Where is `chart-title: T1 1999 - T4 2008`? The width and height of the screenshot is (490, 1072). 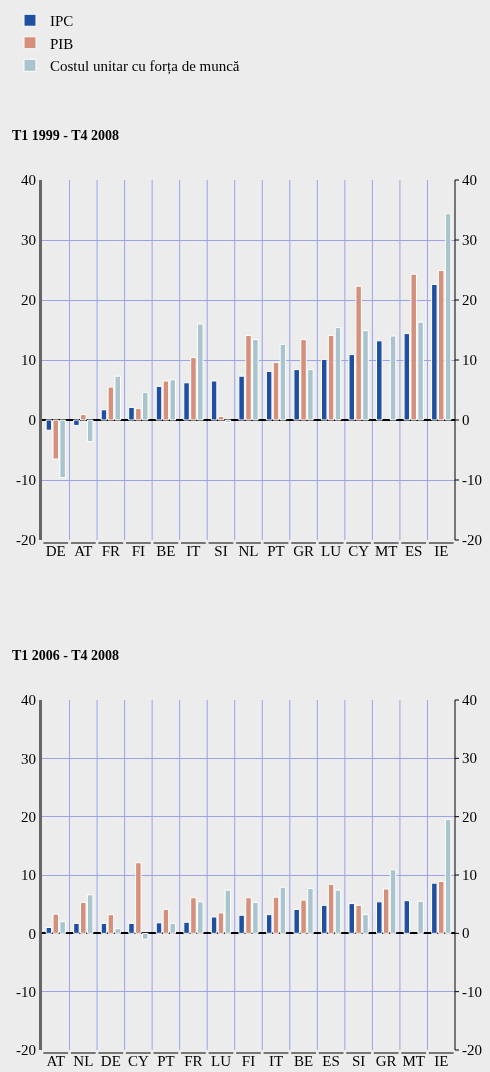 chart-title: T1 1999 - T4 2008 is located at coordinates (66, 135).